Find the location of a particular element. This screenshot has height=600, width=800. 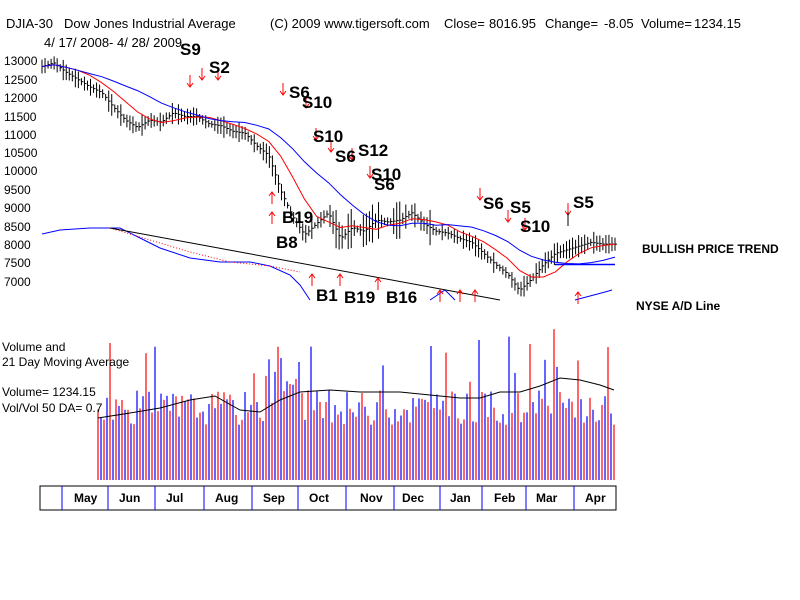

signal-label: B8 is located at coordinates (287, 242).